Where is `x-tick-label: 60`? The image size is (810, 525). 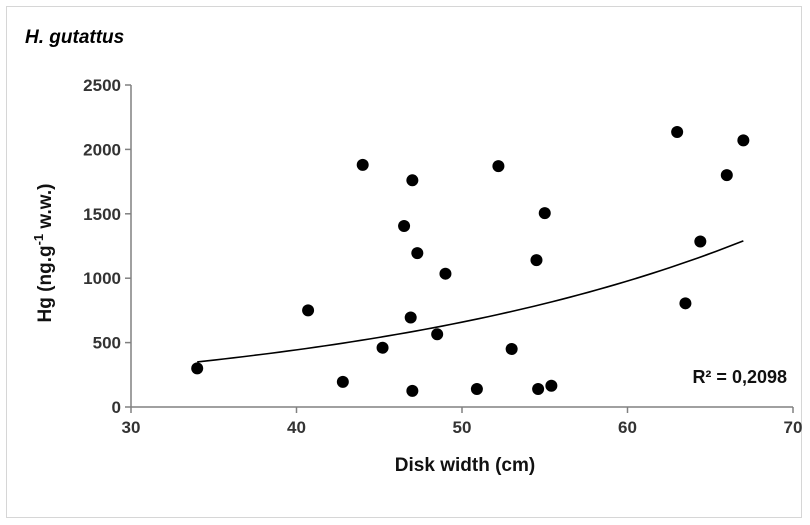
x-tick-label: 60 is located at coordinates (627, 427).